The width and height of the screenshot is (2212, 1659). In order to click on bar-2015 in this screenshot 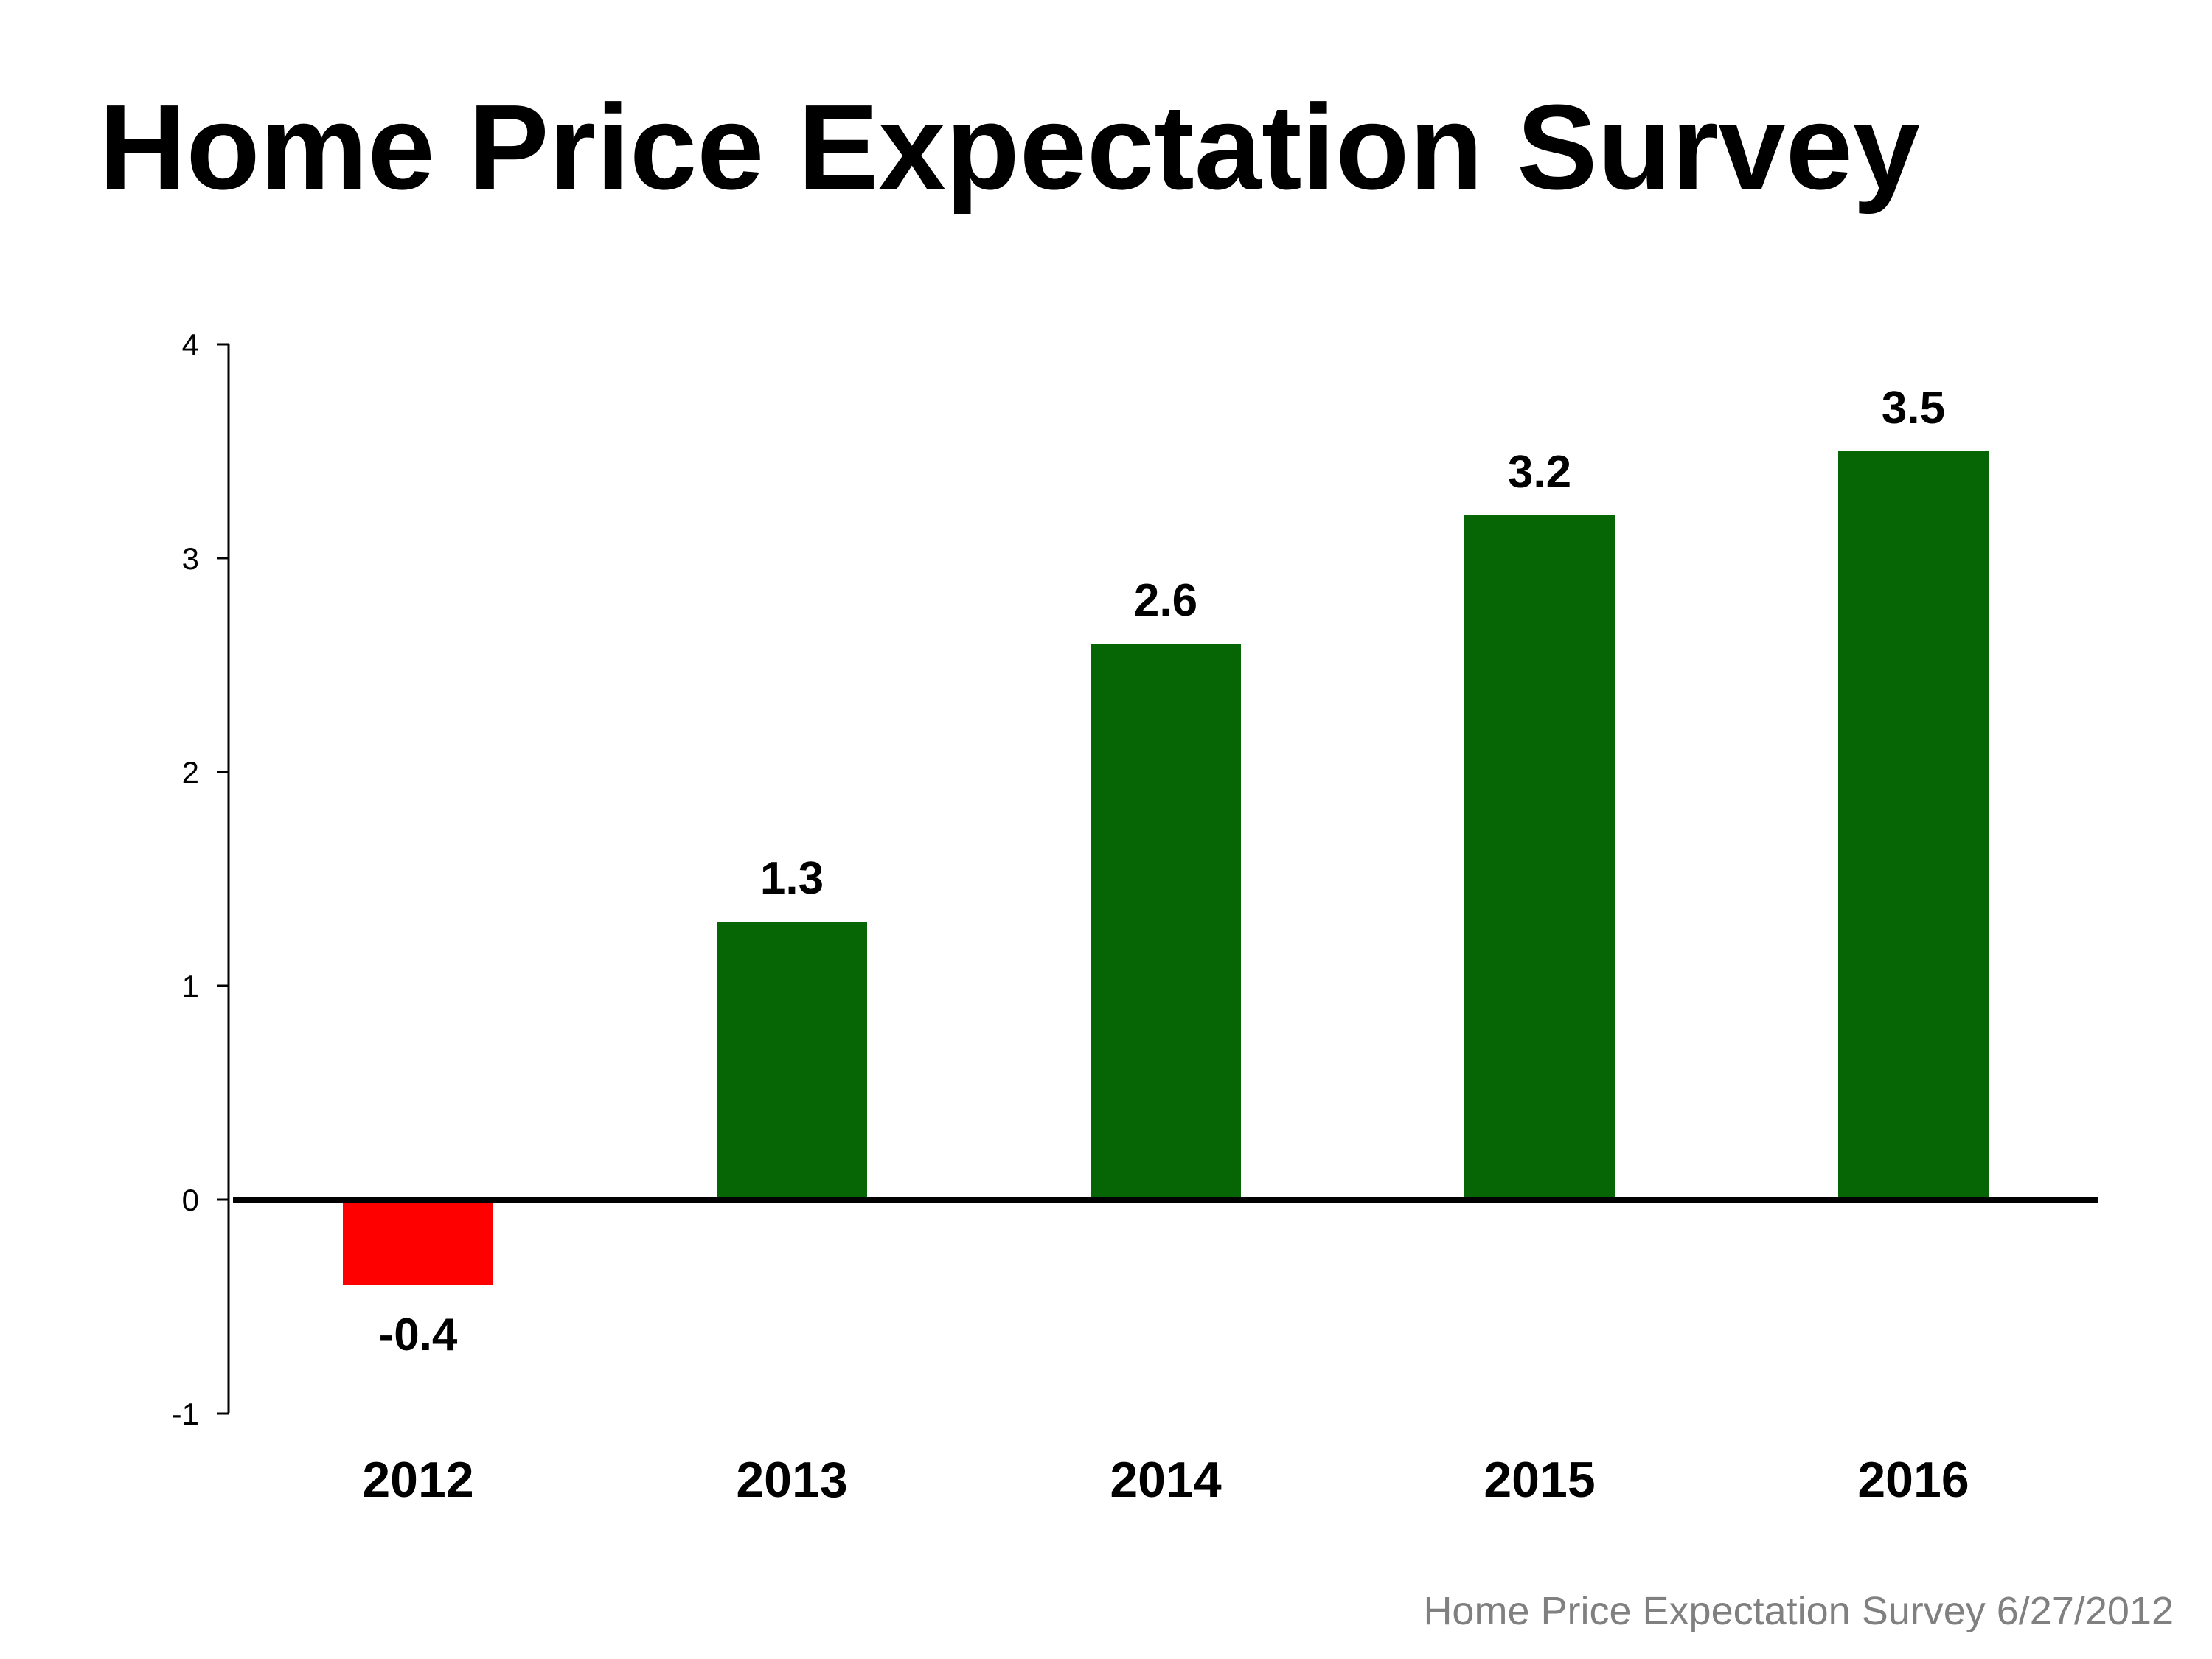, I will do `click(1539, 857)`.